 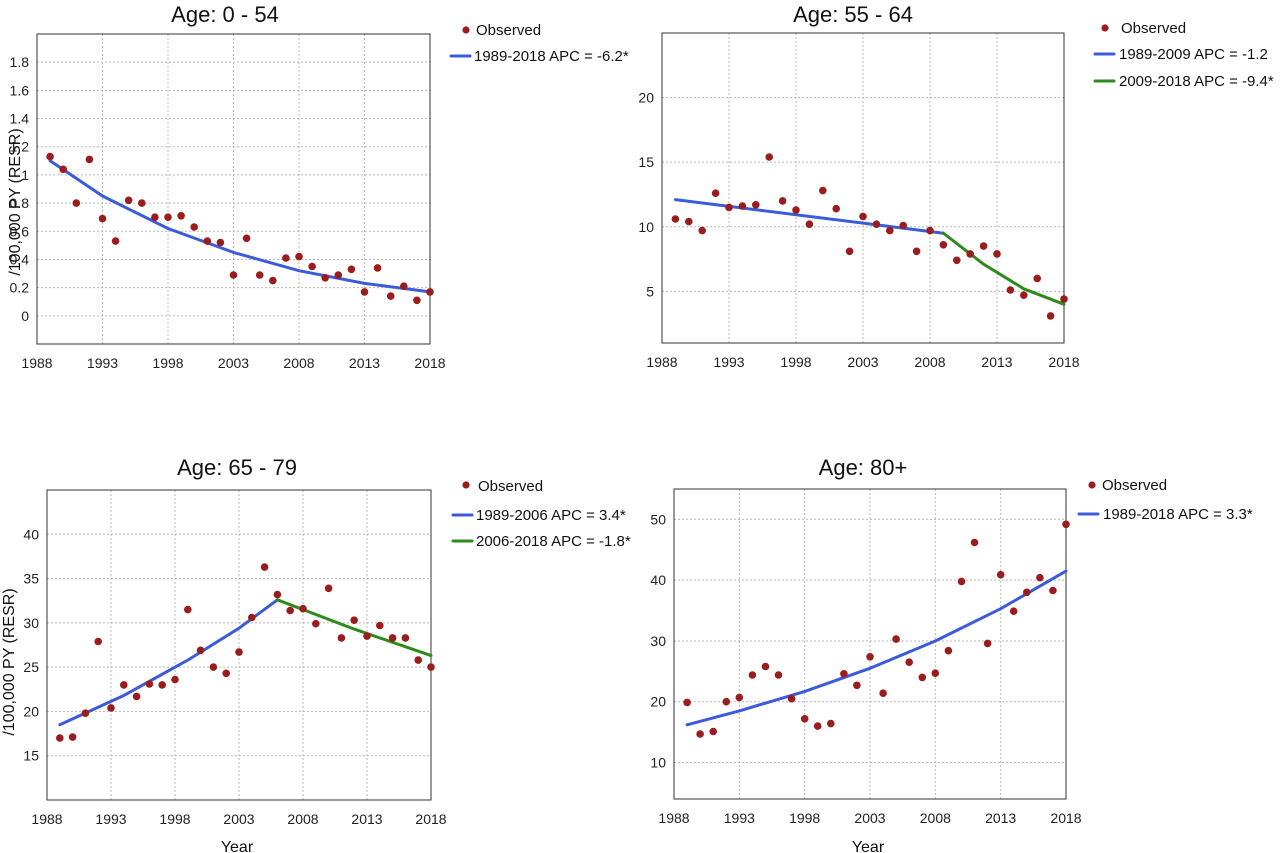 What do you see at coordinates (1153, 28) in the screenshot?
I see `legend-observed-label: Observed` at bounding box center [1153, 28].